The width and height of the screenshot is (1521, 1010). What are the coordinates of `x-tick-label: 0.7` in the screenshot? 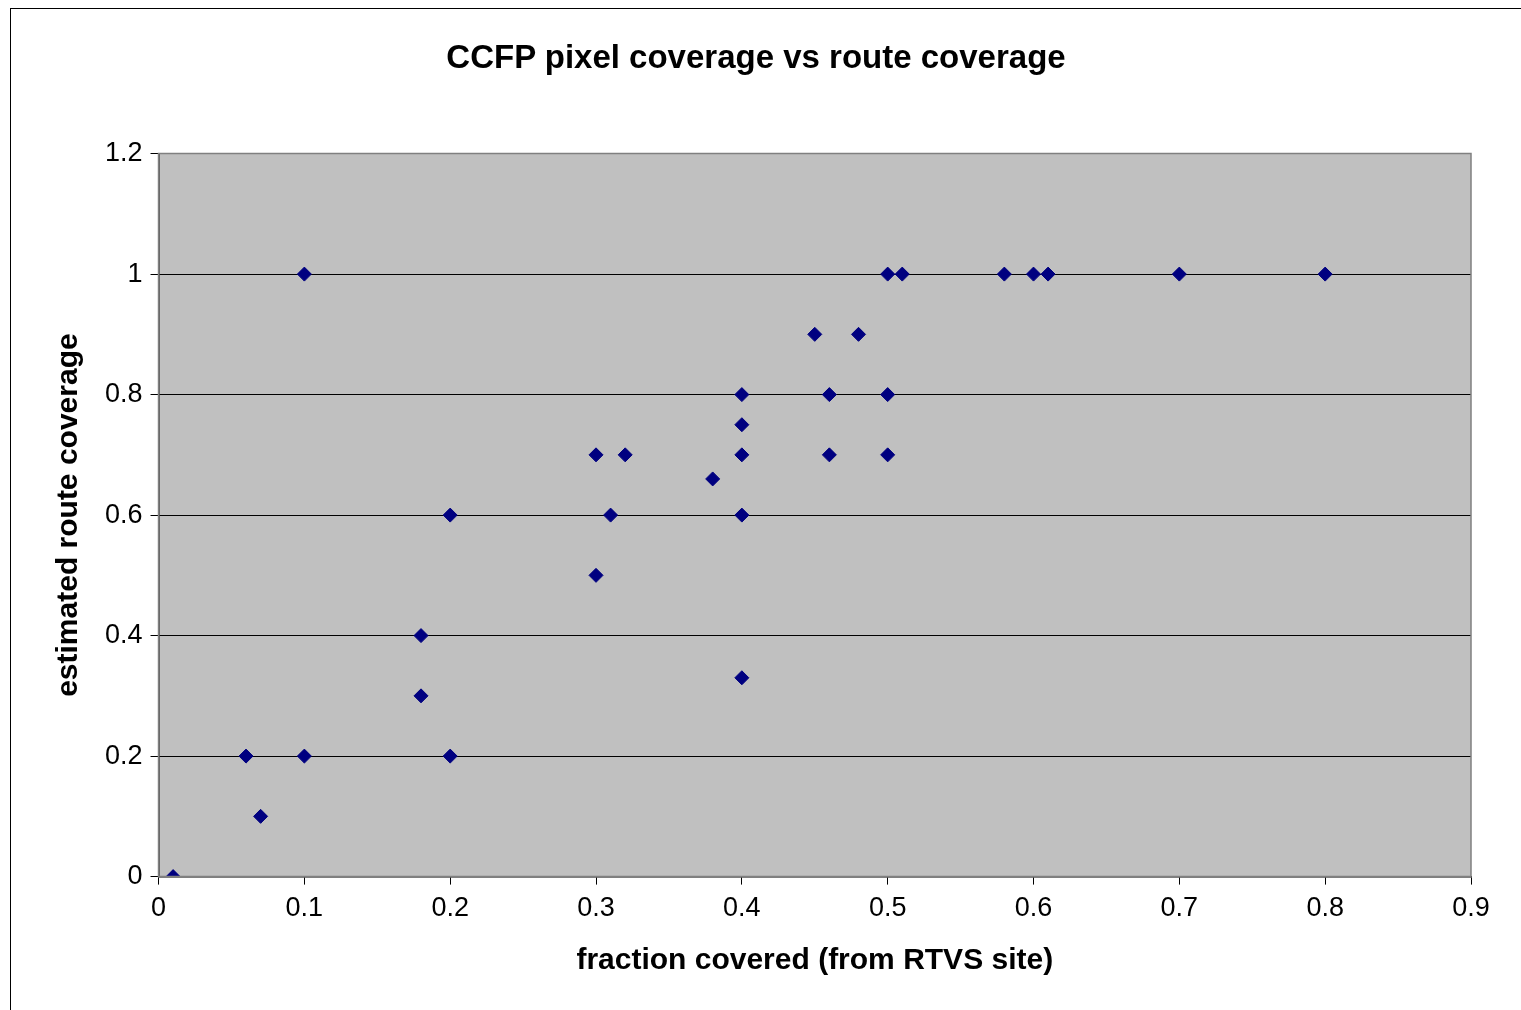 It's located at (1179, 907).